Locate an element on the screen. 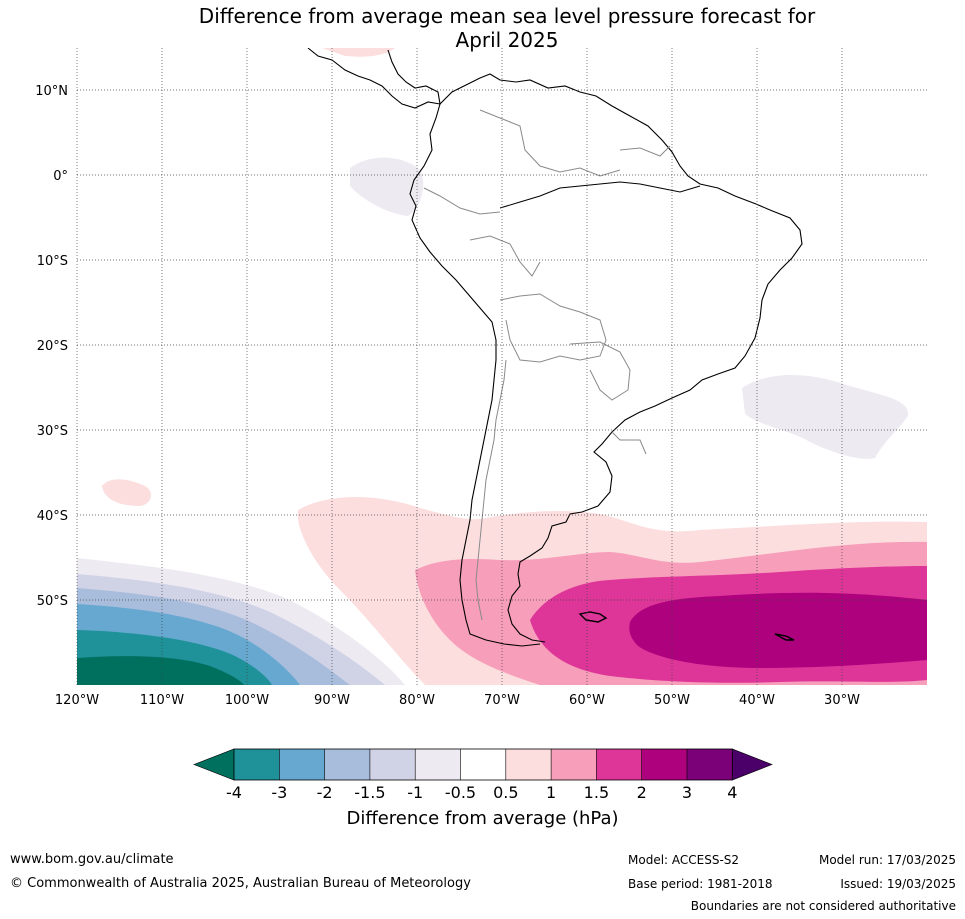 Image resolution: width=965 pixels, height=919 pixels. lon-label: 40°W is located at coordinates (757, 700).